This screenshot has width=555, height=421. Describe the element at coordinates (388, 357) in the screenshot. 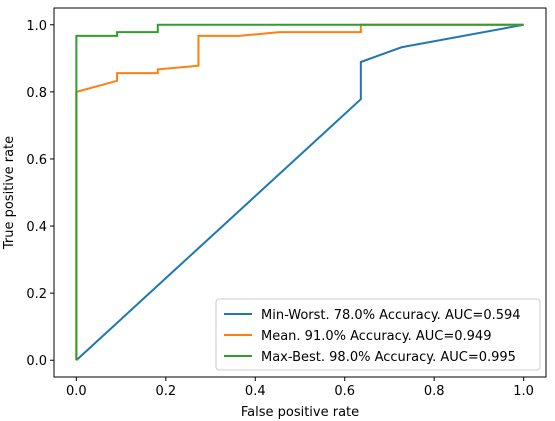

I see `legend-label-2: Max-Best. 98.0% Accuracy. AUC=0.995` at that location.